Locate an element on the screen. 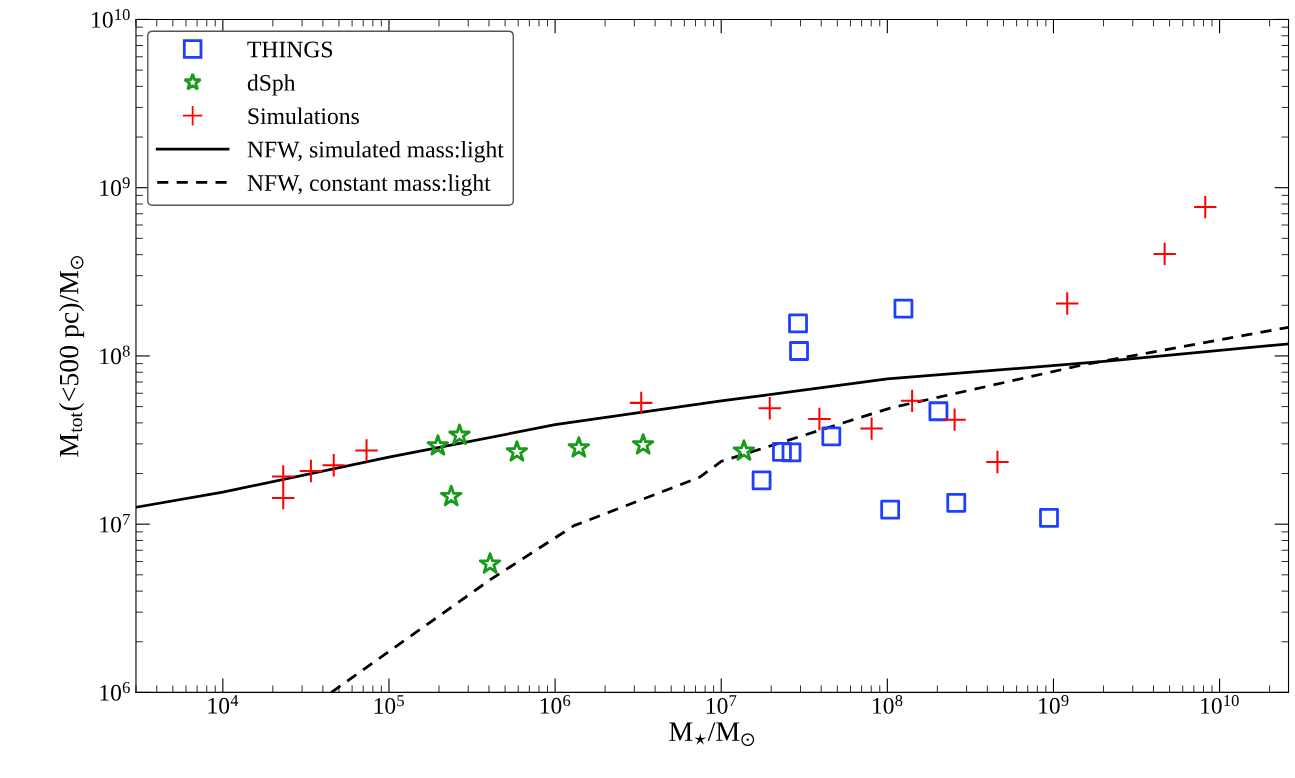 The width and height of the screenshot is (1295, 778). x-tick-label: 10$^{9}$ is located at coordinates (1054, 704).